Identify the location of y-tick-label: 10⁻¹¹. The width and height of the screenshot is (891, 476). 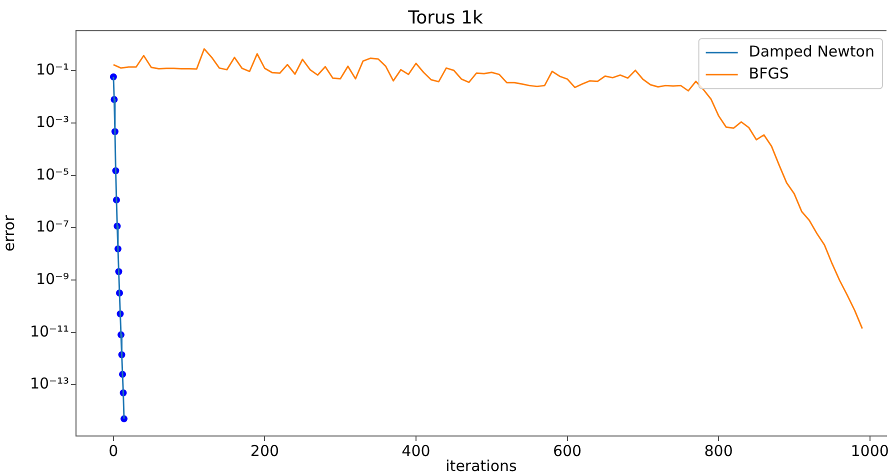
(49, 331).